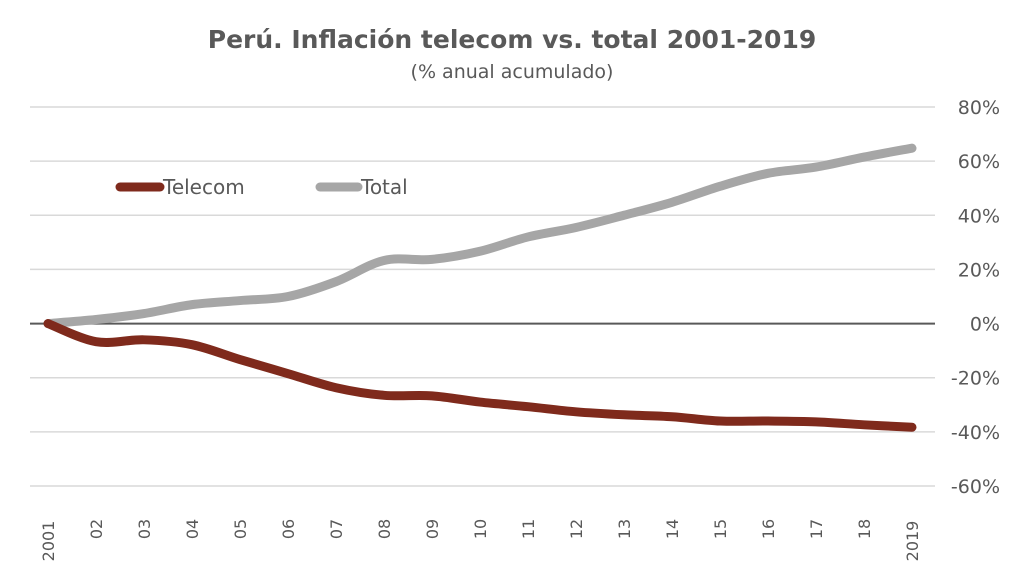  I want to click on x-tick-label: 10, so click(480, 529).